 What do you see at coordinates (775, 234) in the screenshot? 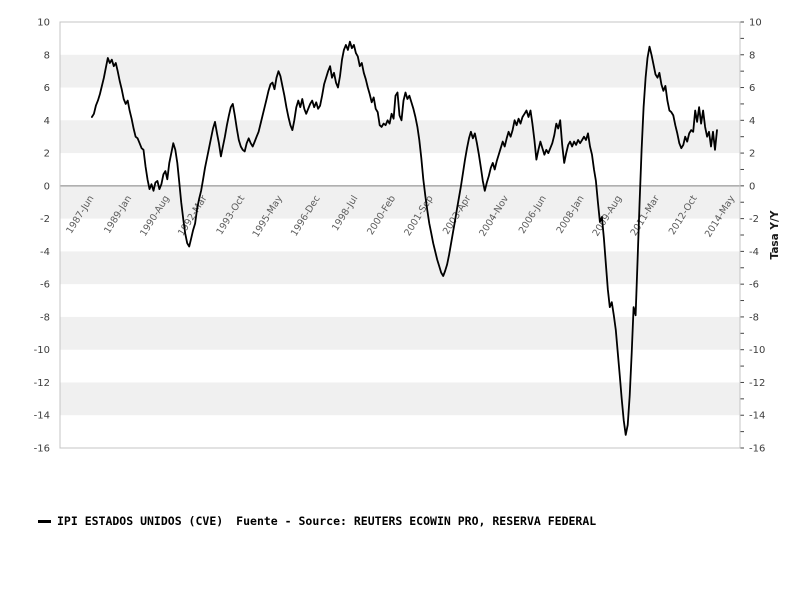
I see `right-axis-title: Tasa Y/Y` at bounding box center [775, 234].